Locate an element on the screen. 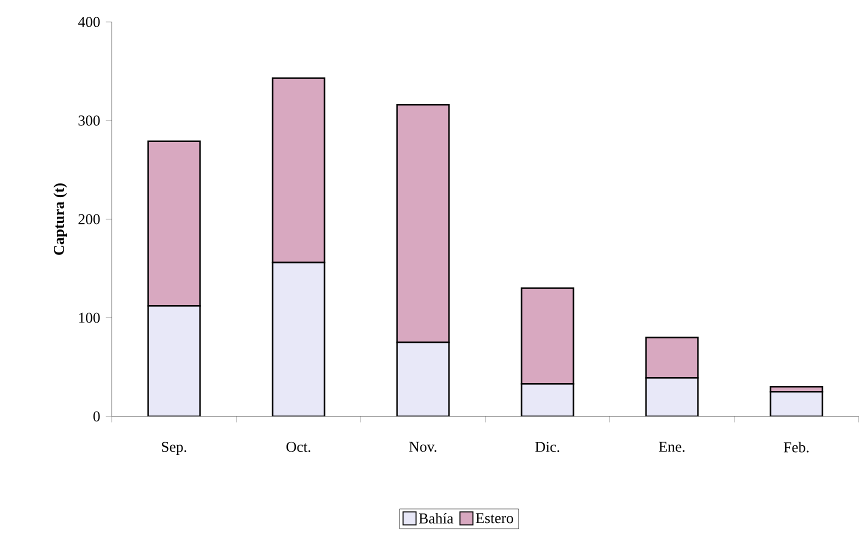 The height and width of the screenshot is (539, 862). legend-label: Estero is located at coordinates (495, 518).